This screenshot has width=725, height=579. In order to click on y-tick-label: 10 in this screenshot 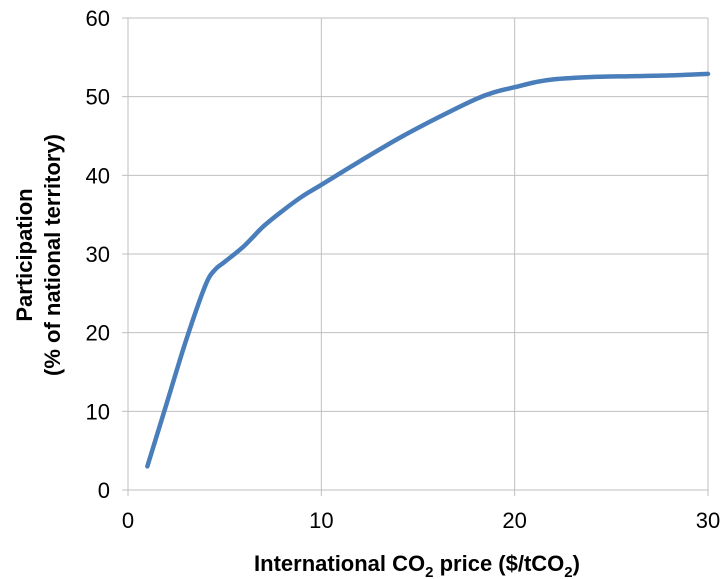, I will do `click(98, 411)`.